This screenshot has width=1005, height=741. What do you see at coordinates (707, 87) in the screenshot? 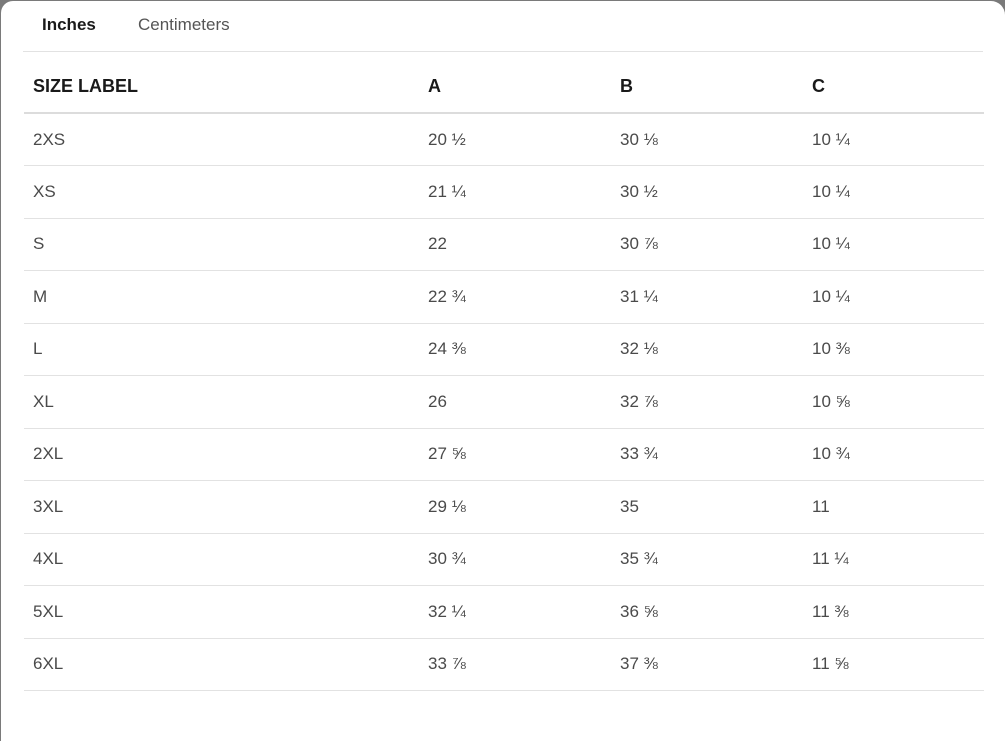
I see `header-b: B` at bounding box center [707, 87].